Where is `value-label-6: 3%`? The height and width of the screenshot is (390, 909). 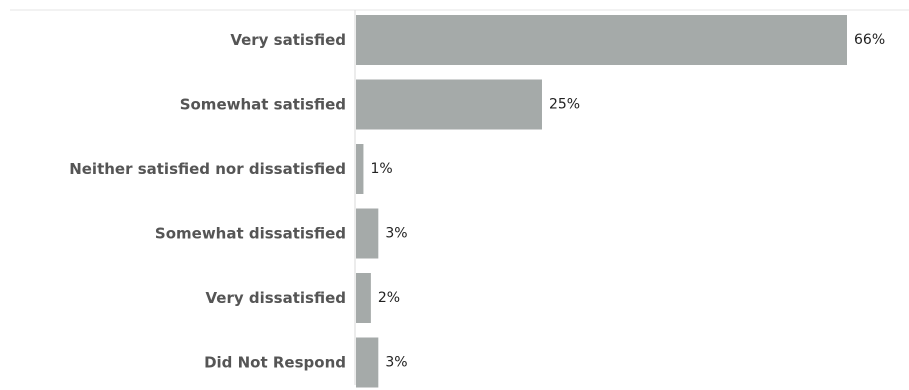 value-label-6: 3% is located at coordinates (396, 363).